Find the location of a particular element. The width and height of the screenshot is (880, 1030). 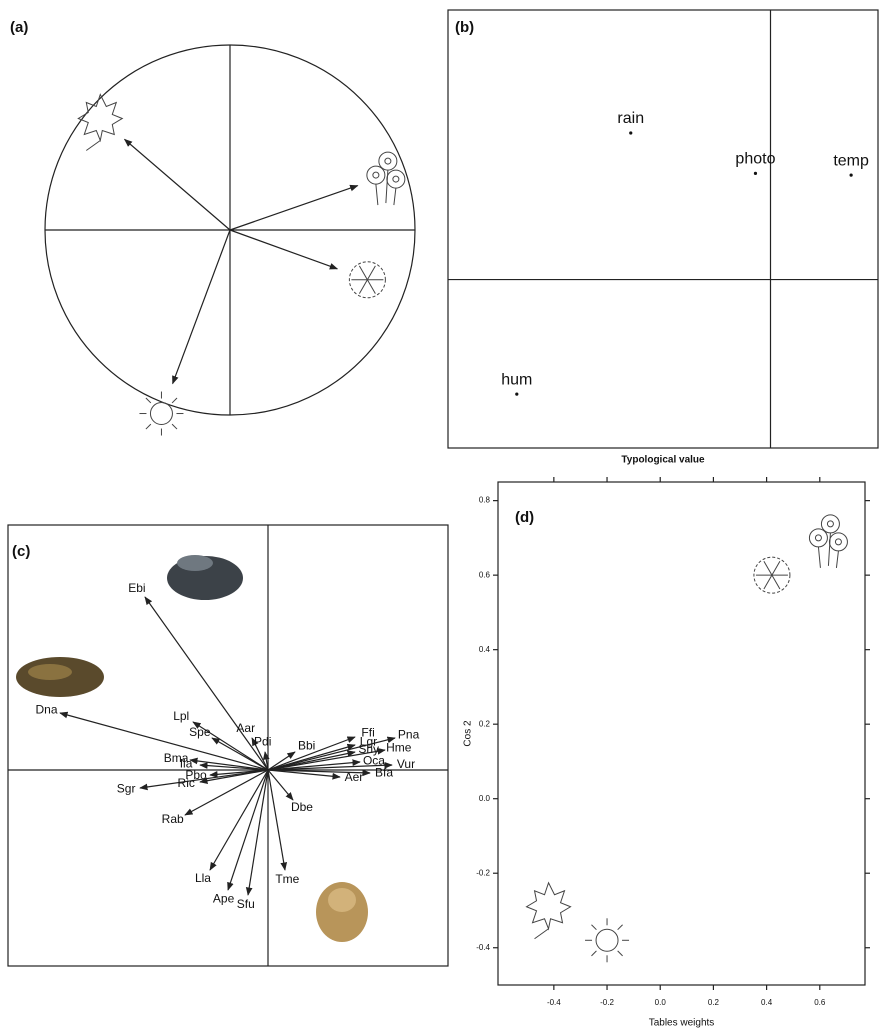

panel-label: (c) is located at coordinates (21, 551).